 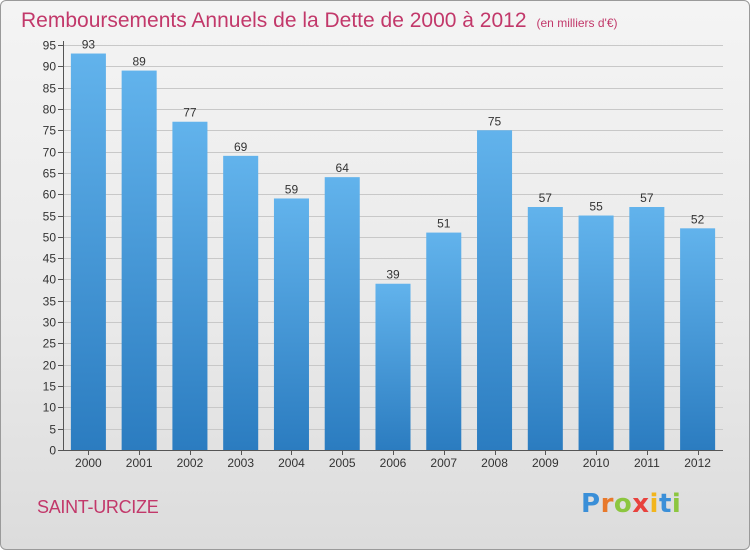 What do you see at coordinates (50, 323) in the screenshot?
I see `y-tick-label: 30` at bounding box center [50, 323].